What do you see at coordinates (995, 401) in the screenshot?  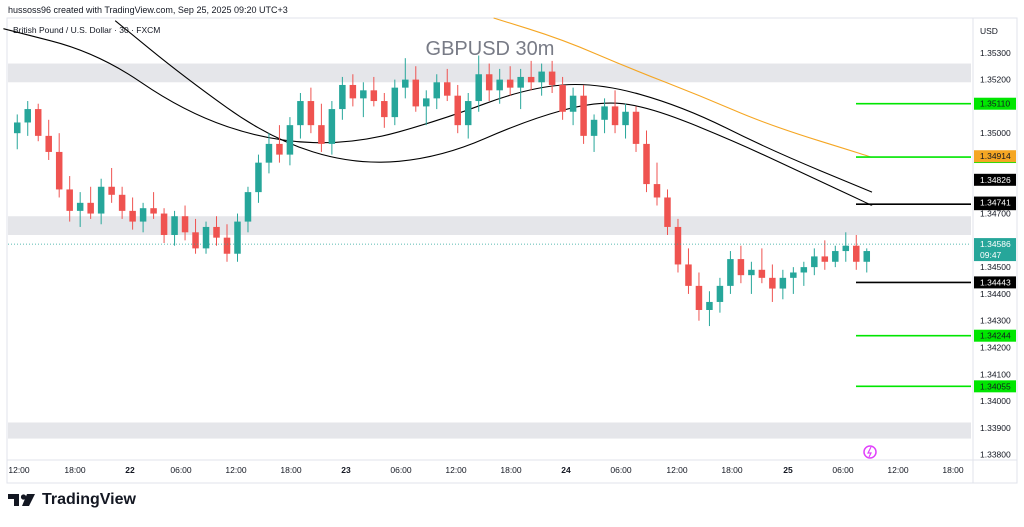 I see `price-tick-label: 1.34000` at bounding box center [995, 401].